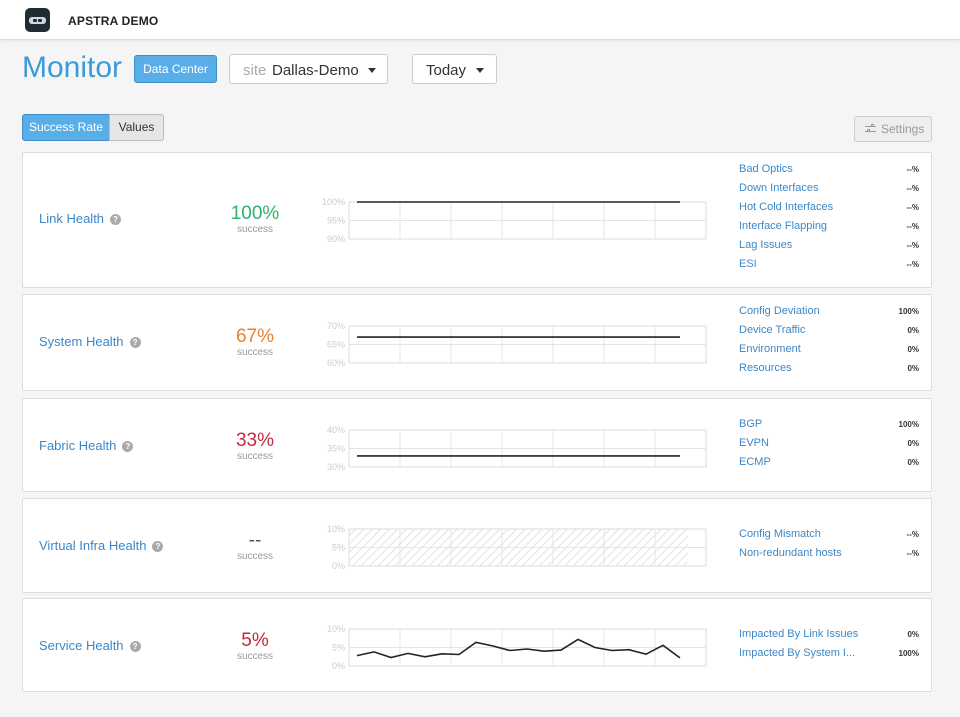 This screenshot has width=960, height=717. I want to click on metric-down-interfaces: Down Interfaces --%, so click(829, 189).